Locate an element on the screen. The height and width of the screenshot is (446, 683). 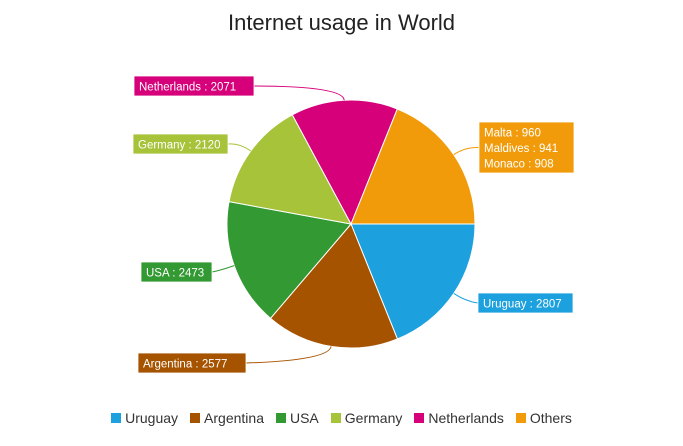
pie-slice-uruguay is located at coordinates (413, 281).